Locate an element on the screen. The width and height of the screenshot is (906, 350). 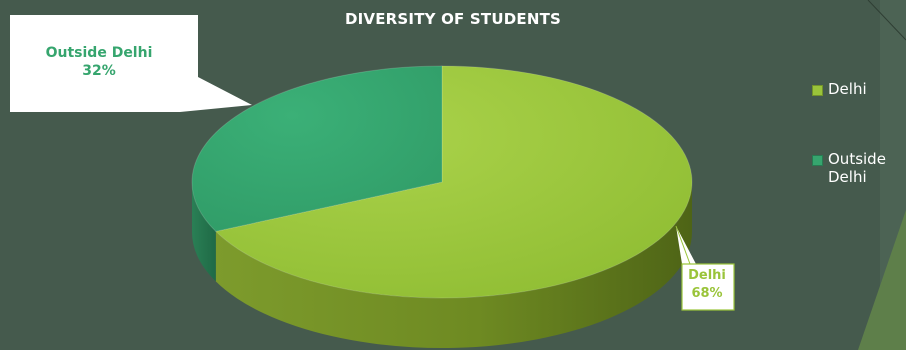
legend-swatch-outside-delhi is located at coordinates (817, 160).